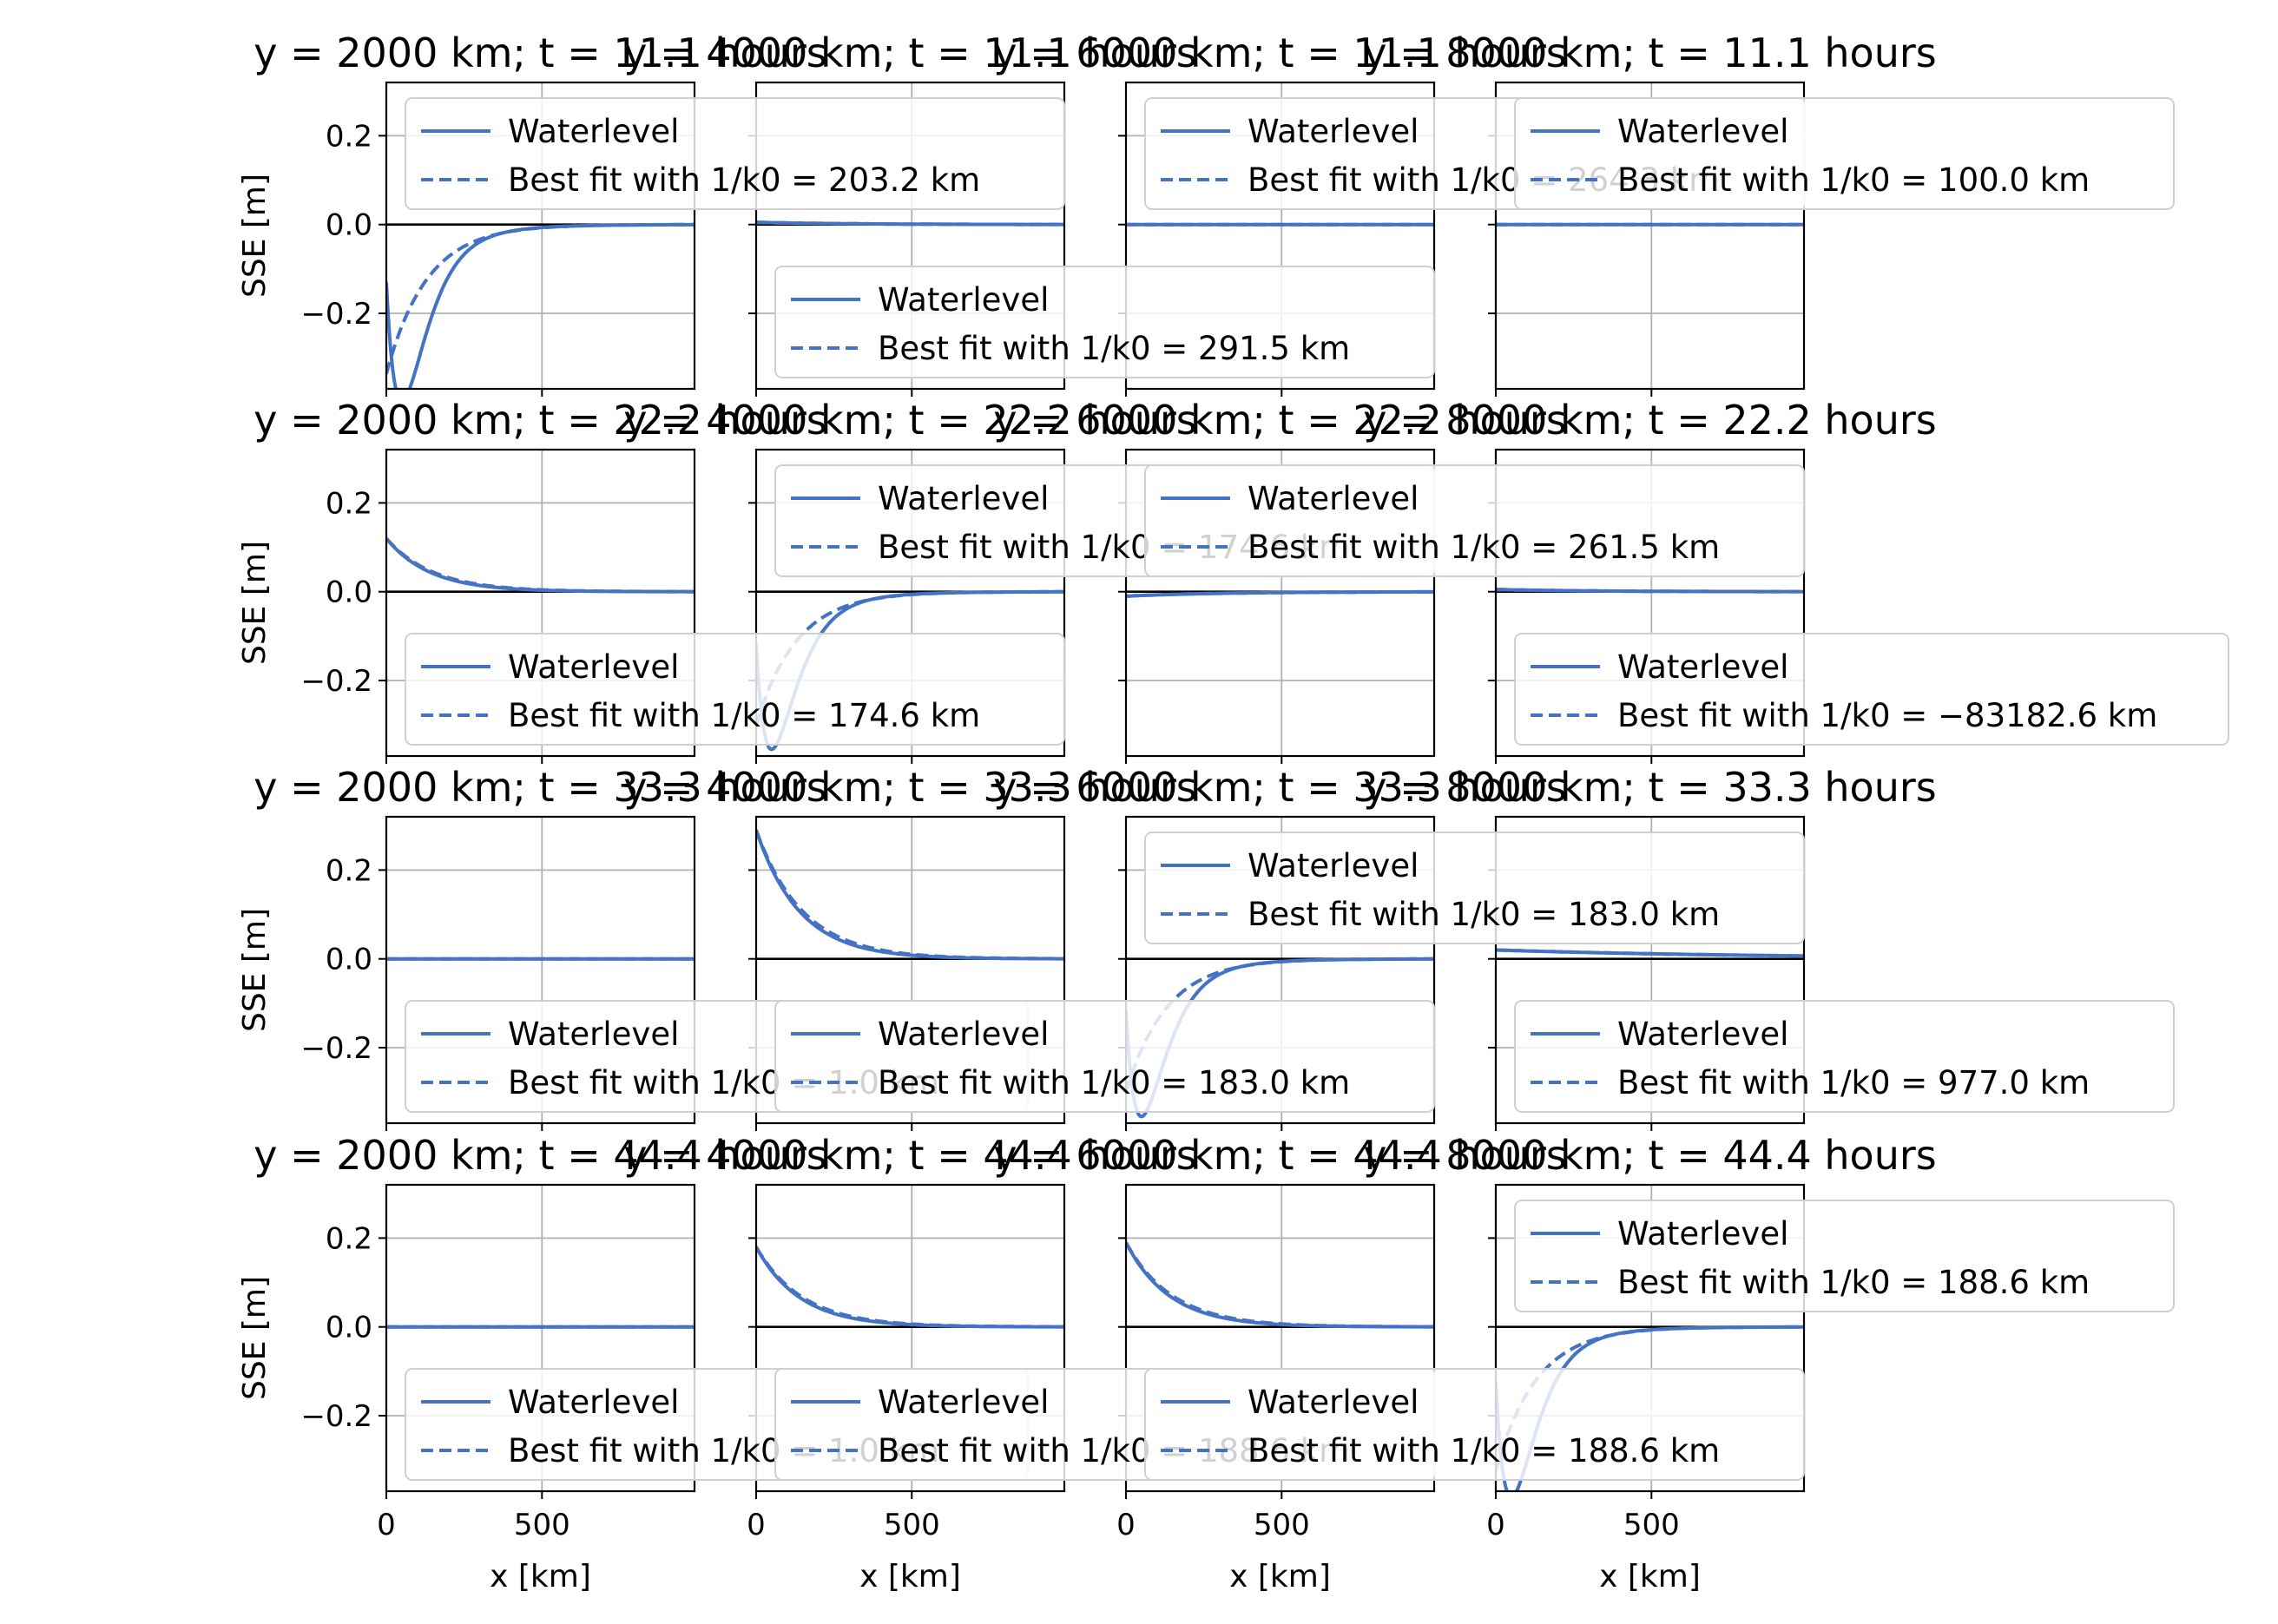  Describe the element at coordinates (540, 1155) in the screenshot. I see `subplot-title: y = 2000 km; t = 44.4 hours` at that location.